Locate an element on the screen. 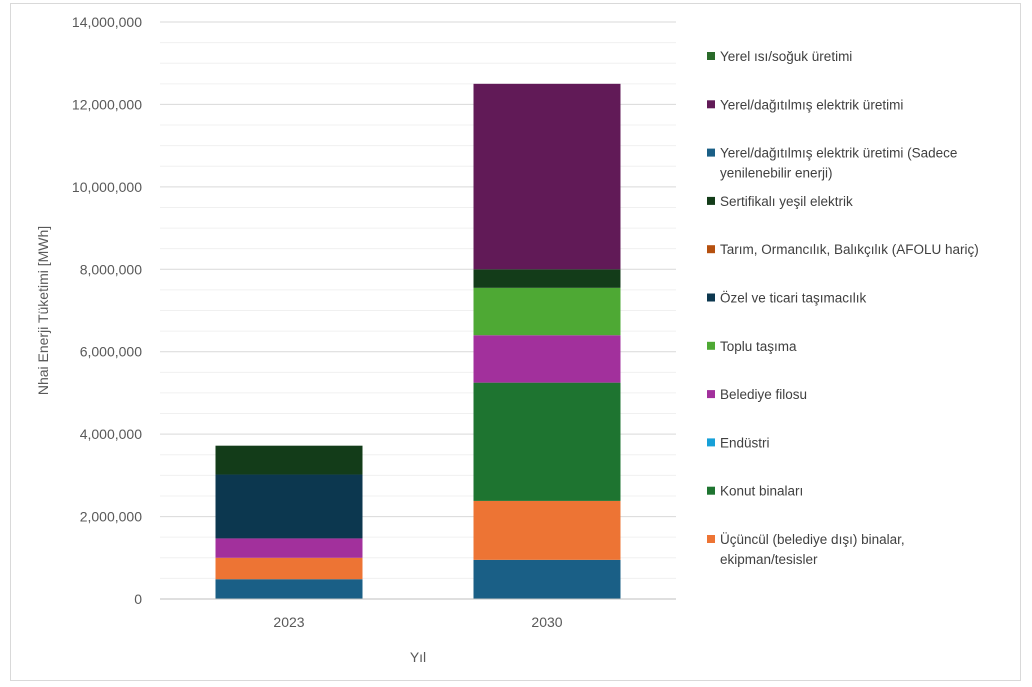 This screenshot has width=1032, height=687. legend-label: Üçüncül (belediye dışı) binalar, is located at coordinates (812, 539).